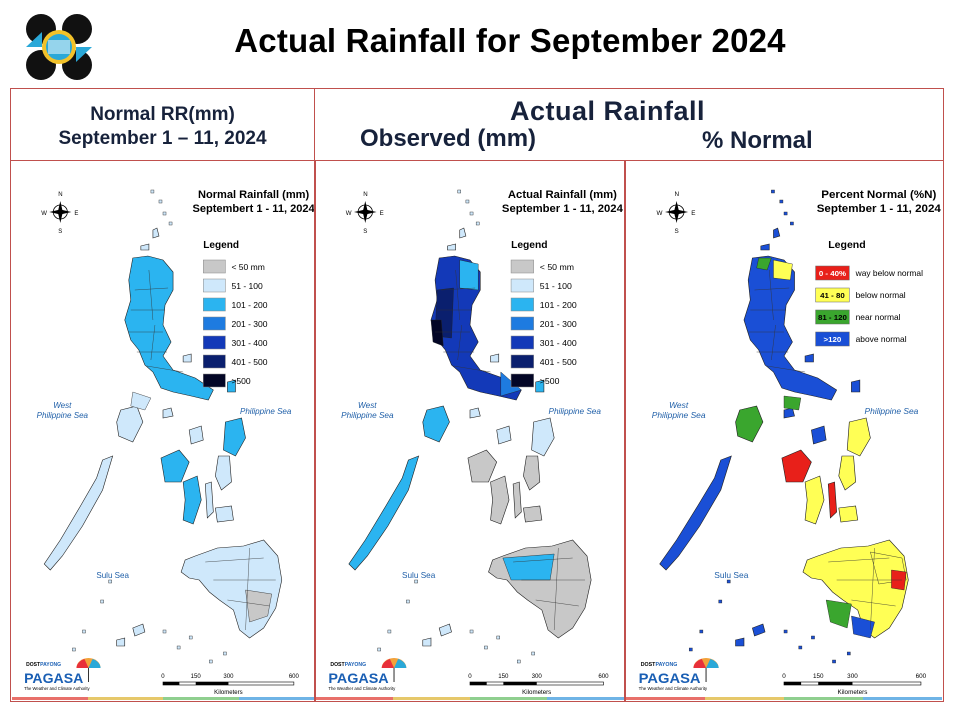 Image resolution: width=960 pixels, height=720 pixels. What do you see at coordinates (881, 295) in the screenshot?
I see `legend-label: below normal` at bounding box center [881, 295].